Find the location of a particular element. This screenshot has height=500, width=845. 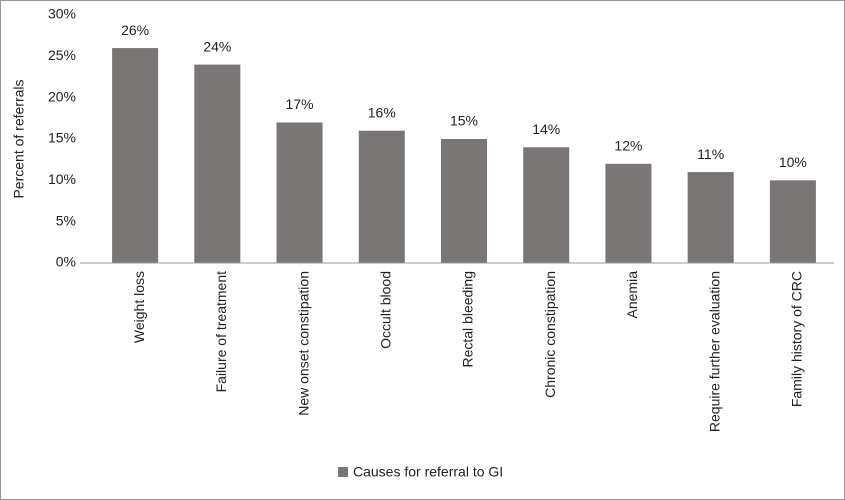

value-label: 10% is located at coordinates (793, 162).